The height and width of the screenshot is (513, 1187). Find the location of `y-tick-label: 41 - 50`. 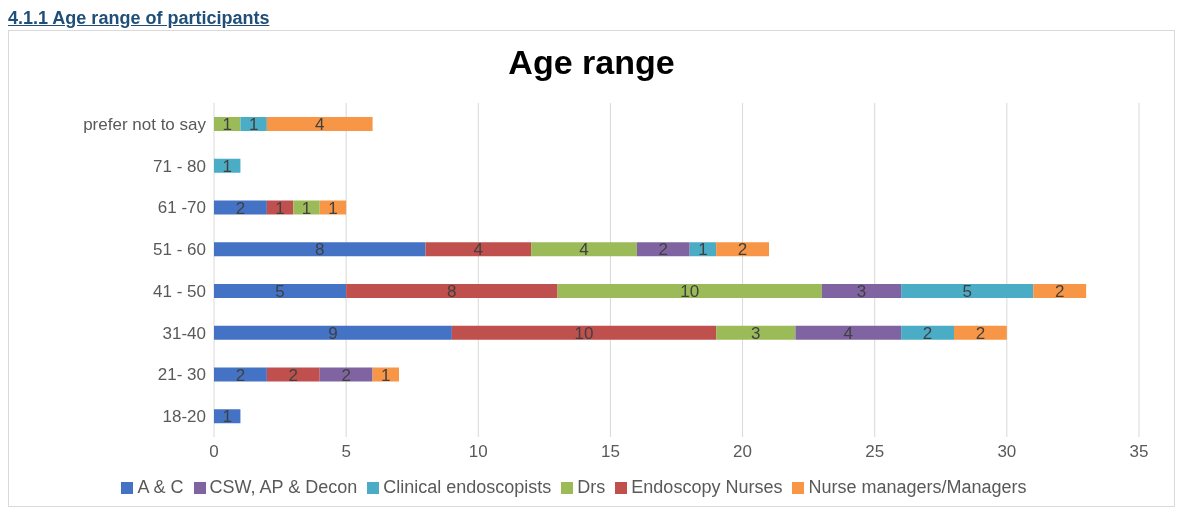

y-tick-label: 41 - 50 is located at coordinates (179, 291).